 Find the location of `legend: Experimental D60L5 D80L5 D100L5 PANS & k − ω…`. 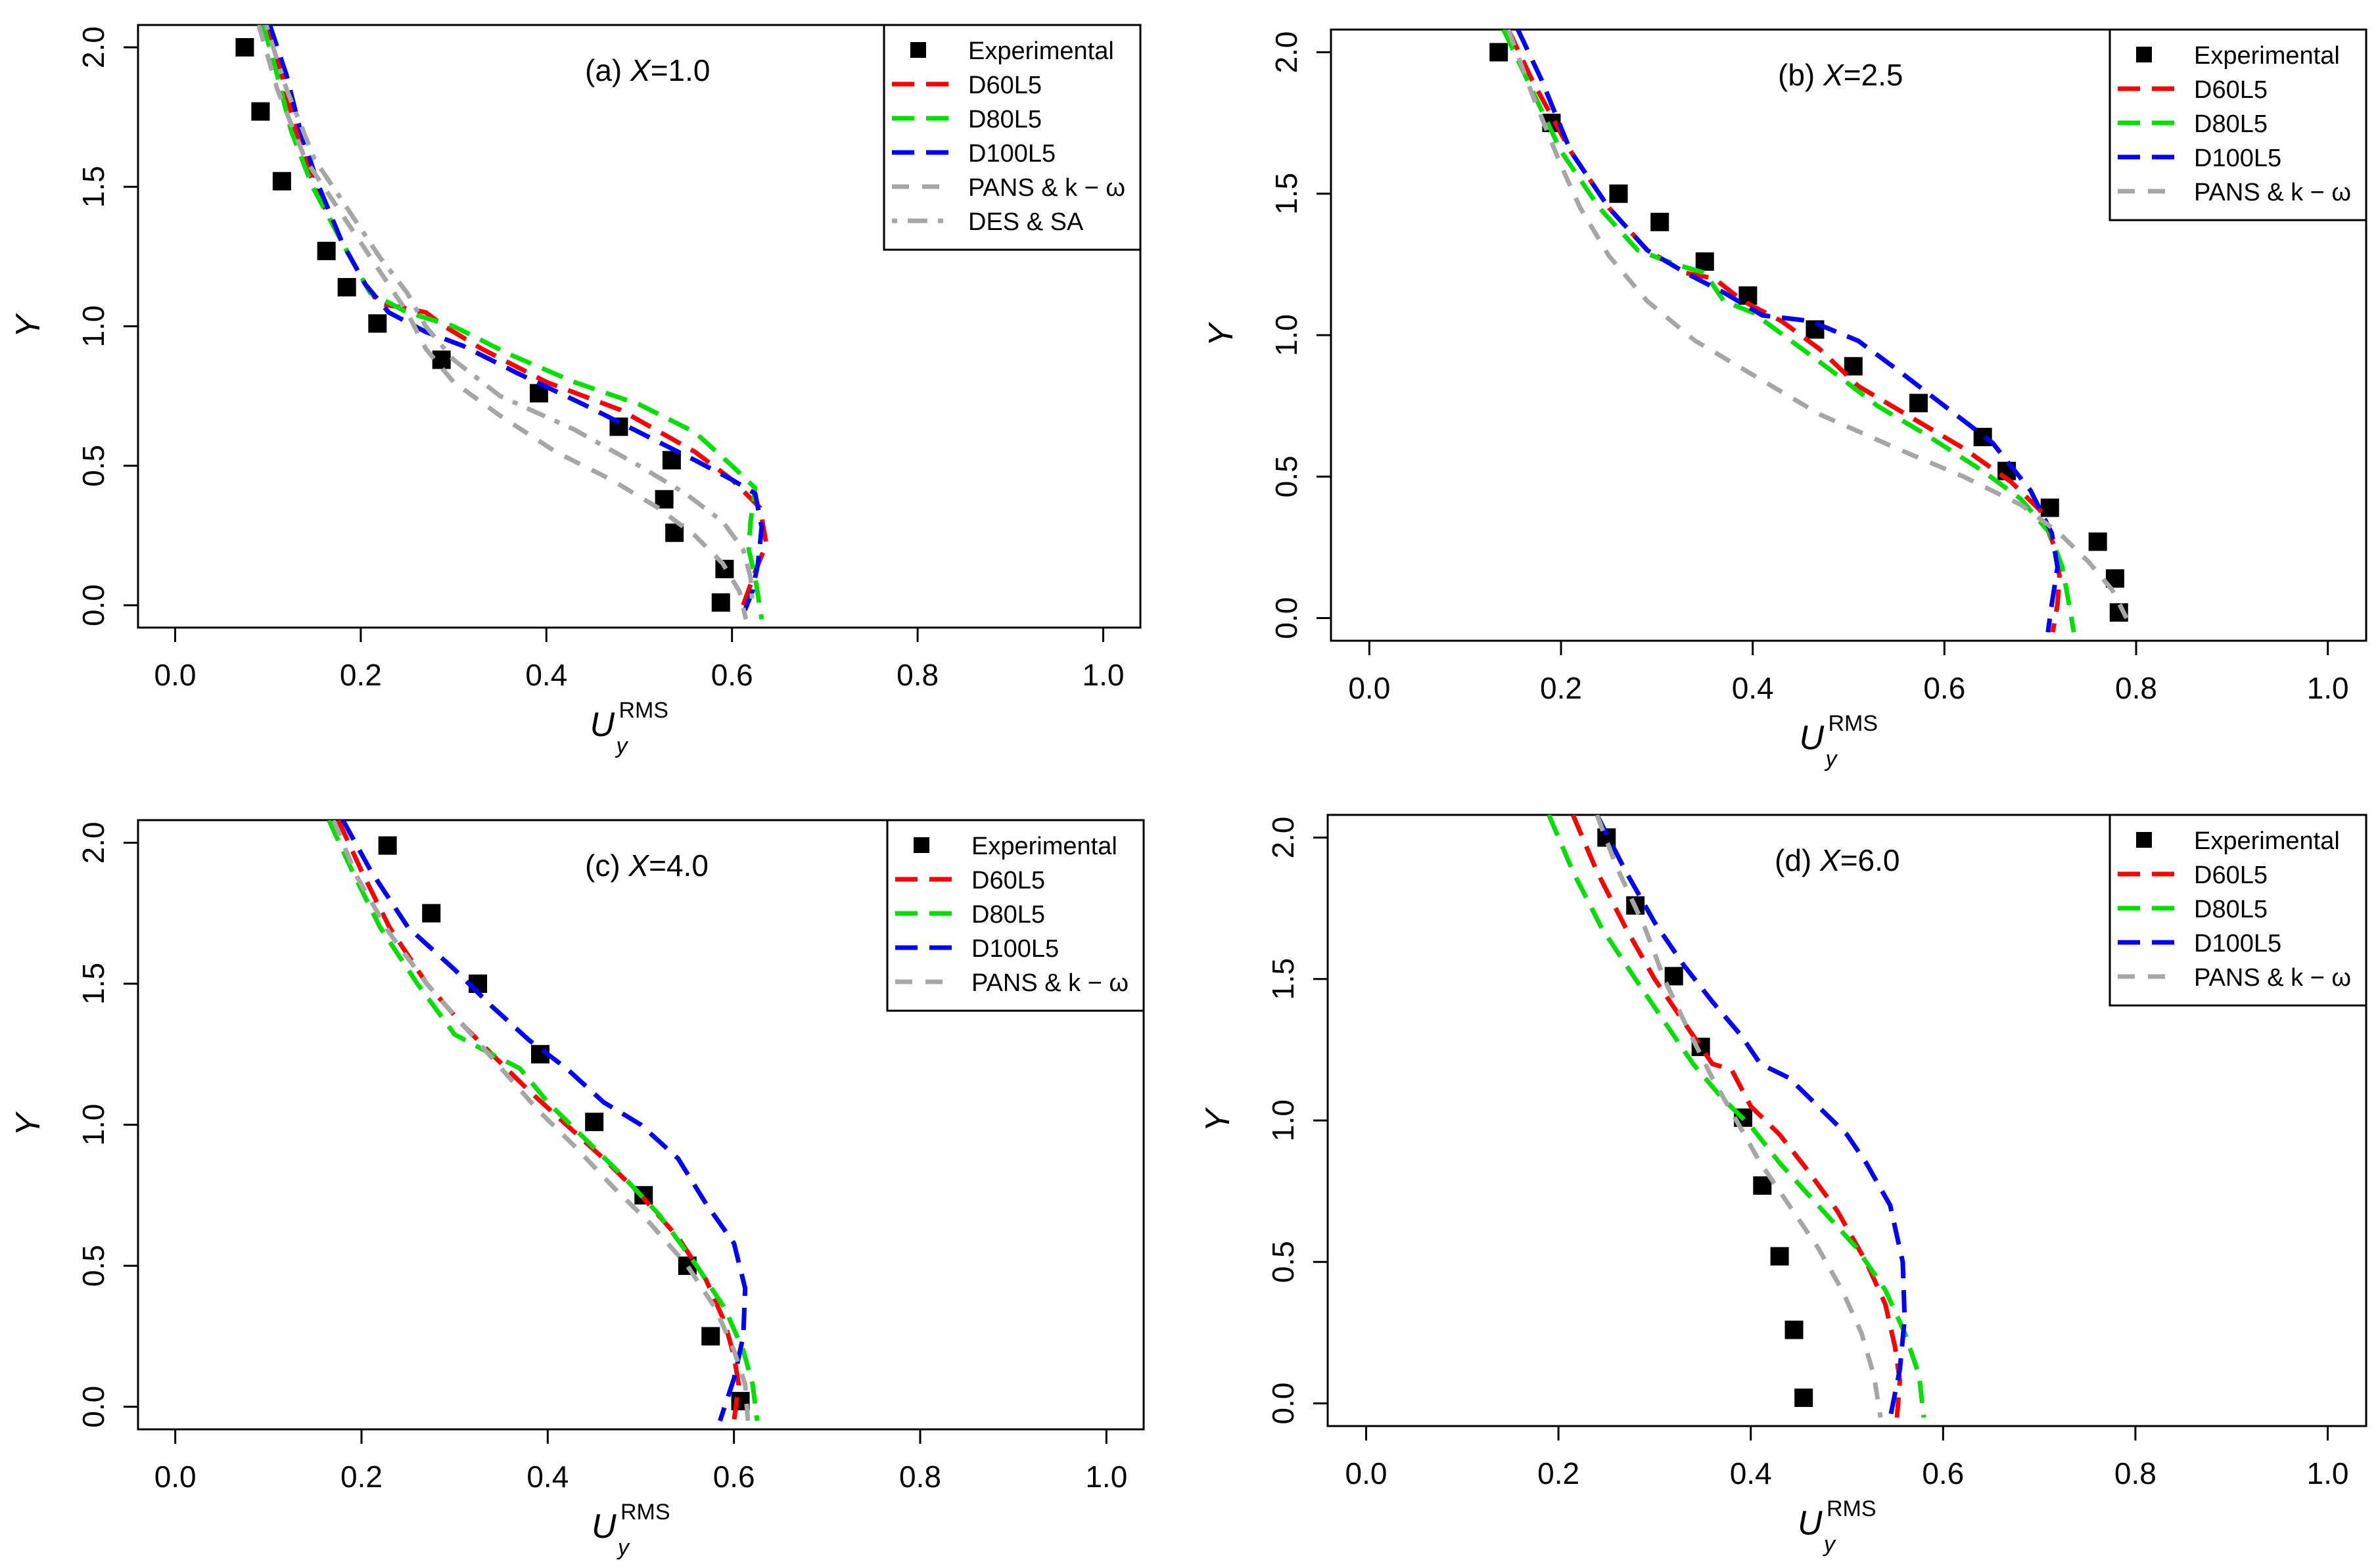

legend: Experimental D60L5 D80L5 D100L5 PANS & k − ω… is located at coordinates (1012, 137).